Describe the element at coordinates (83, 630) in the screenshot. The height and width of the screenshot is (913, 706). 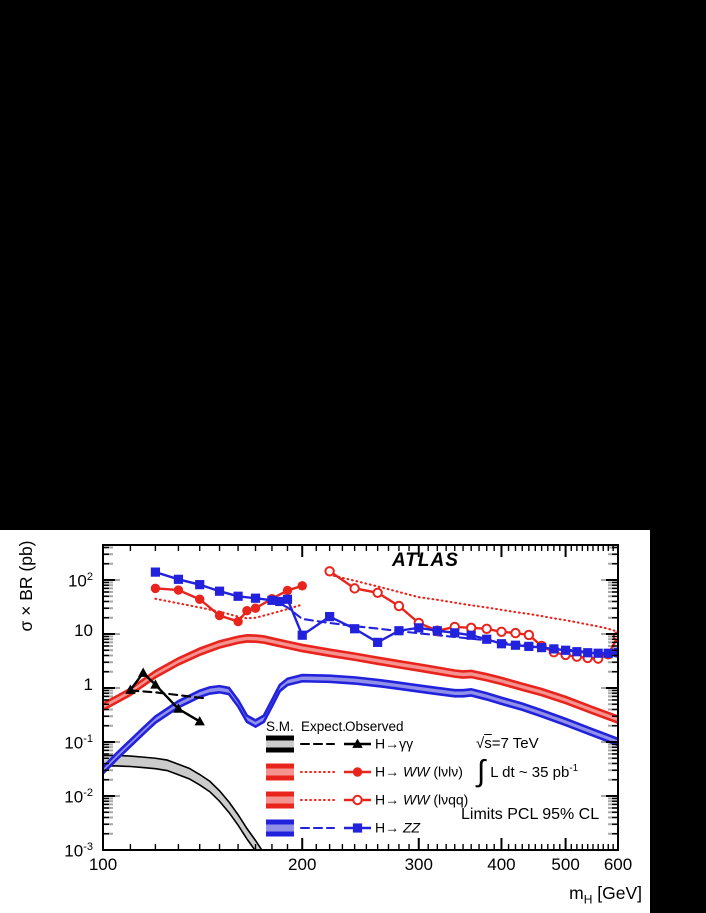
I see `y-tick-label: 10` at that location.